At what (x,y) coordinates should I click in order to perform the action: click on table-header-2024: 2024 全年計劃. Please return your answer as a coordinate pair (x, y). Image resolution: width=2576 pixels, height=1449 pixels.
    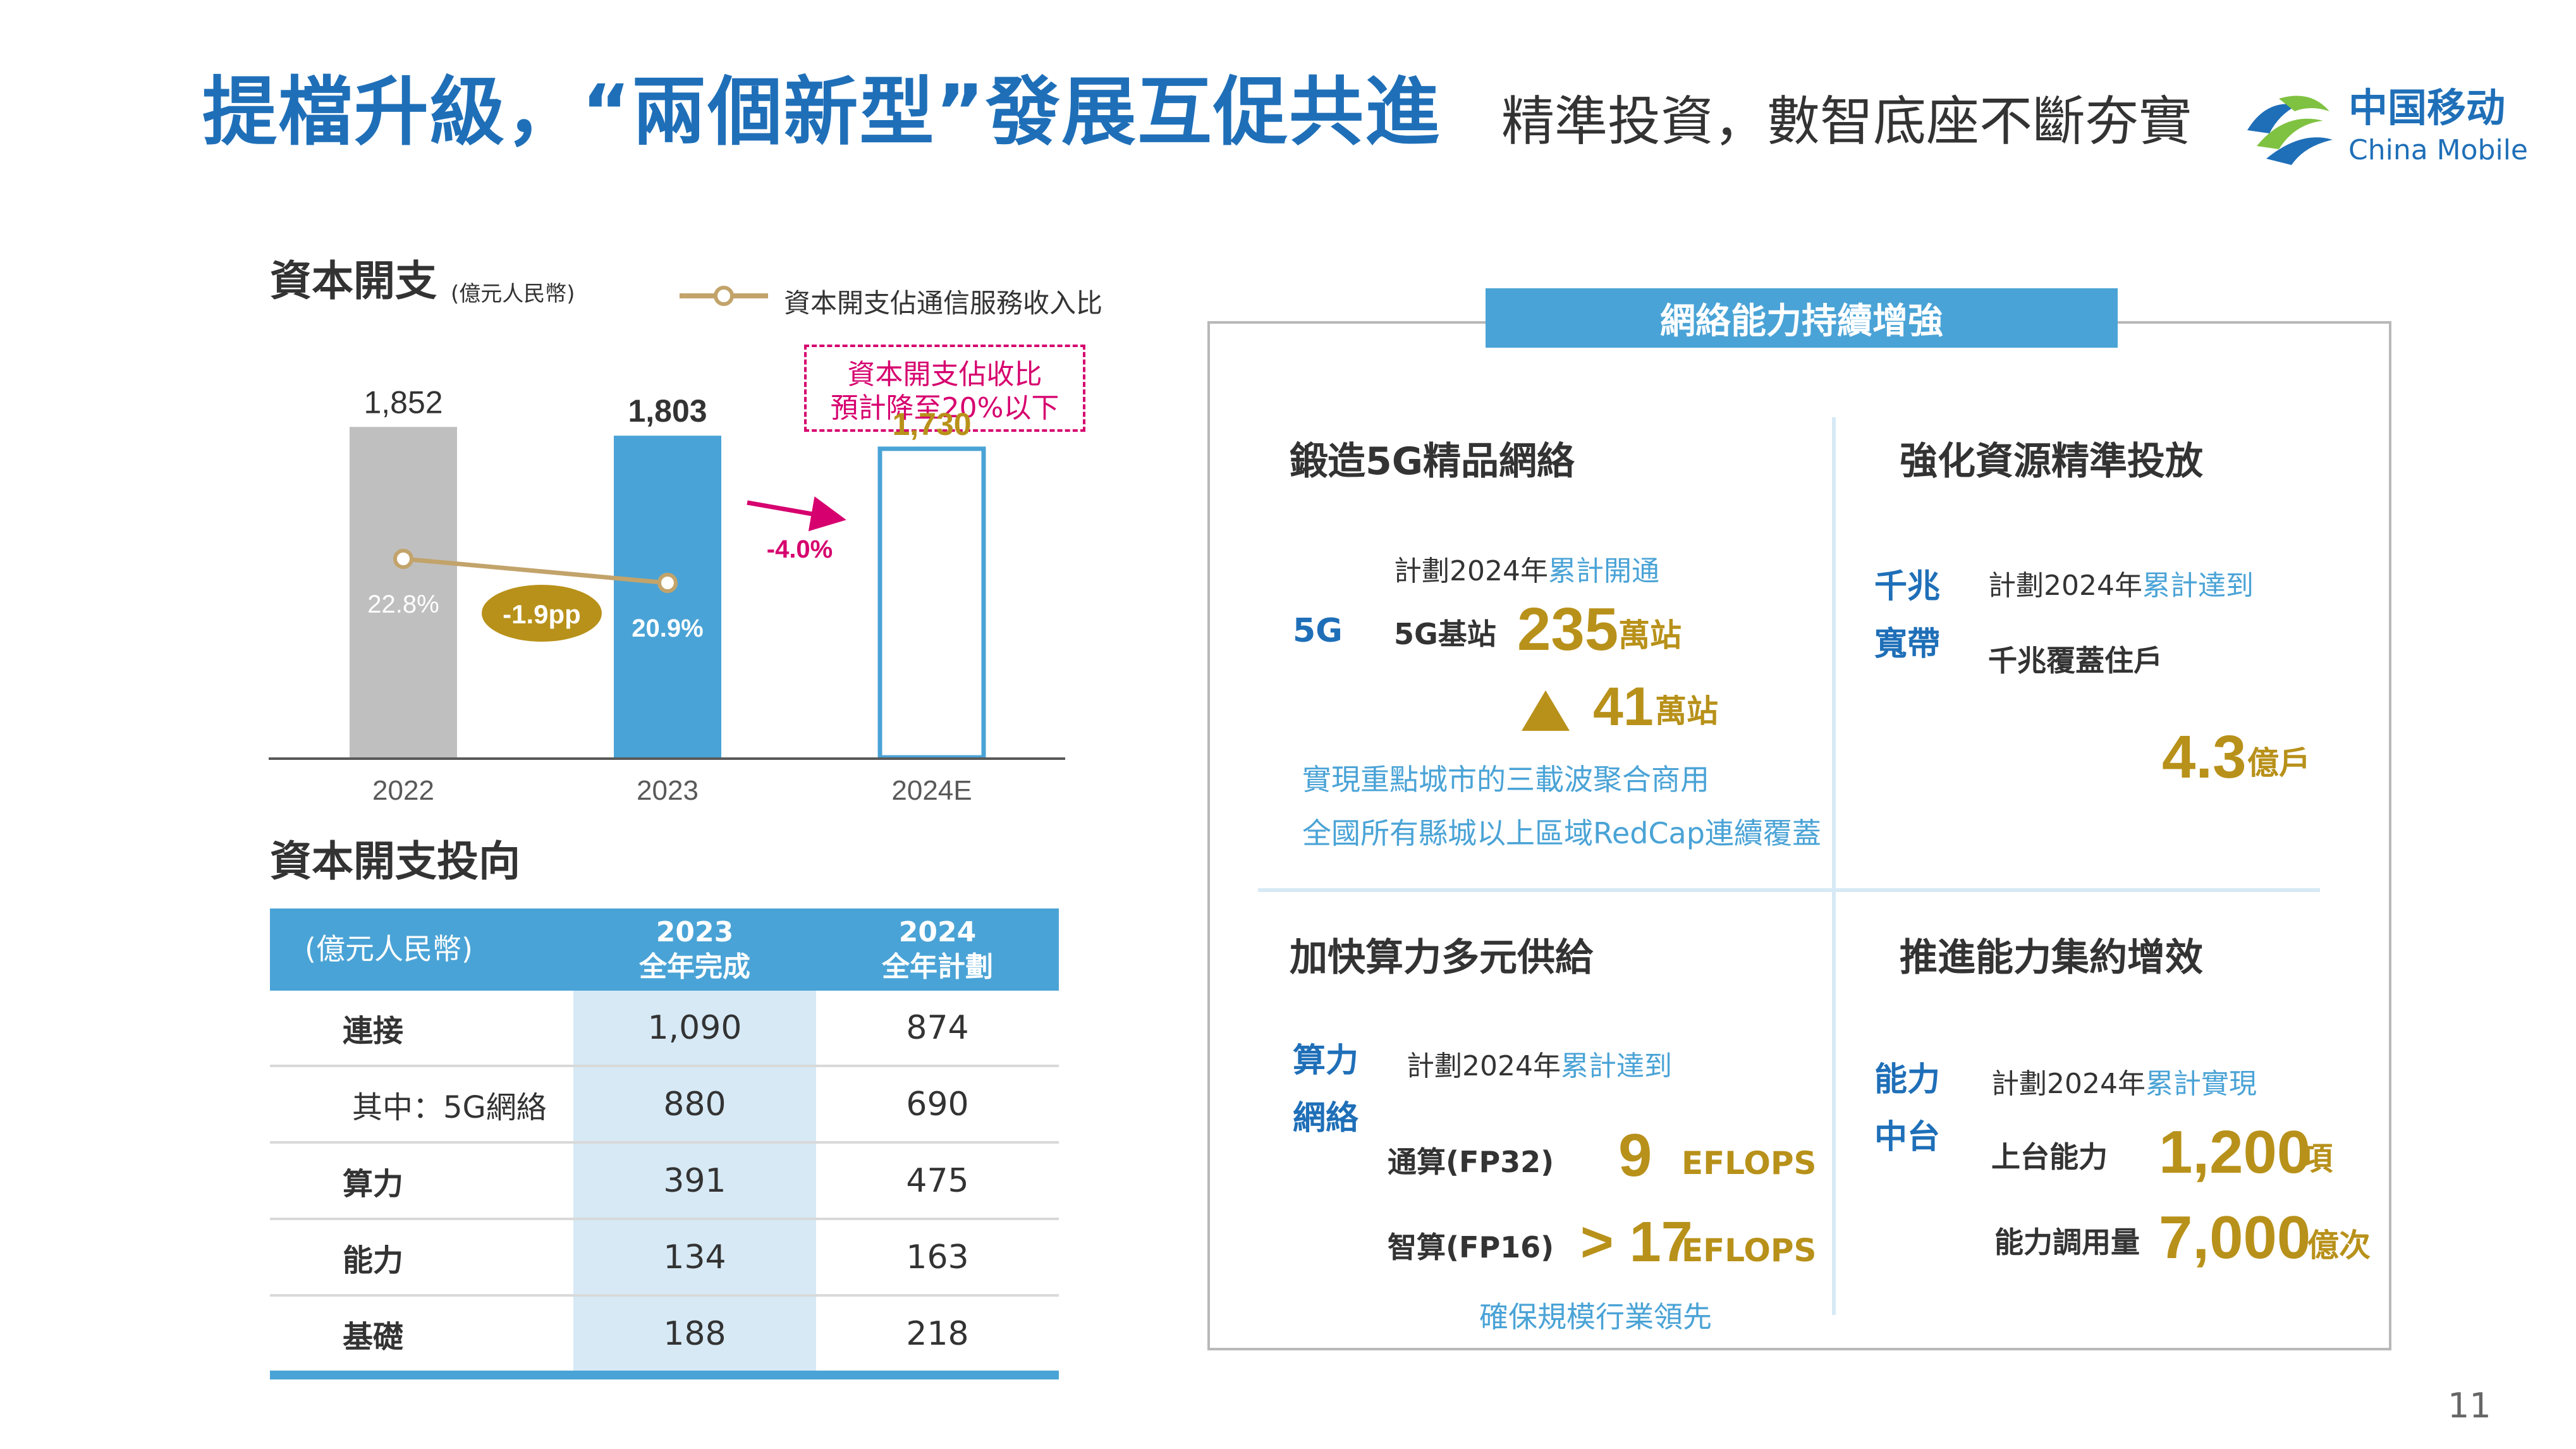
    Looking at the image, I should click on (937, 949).